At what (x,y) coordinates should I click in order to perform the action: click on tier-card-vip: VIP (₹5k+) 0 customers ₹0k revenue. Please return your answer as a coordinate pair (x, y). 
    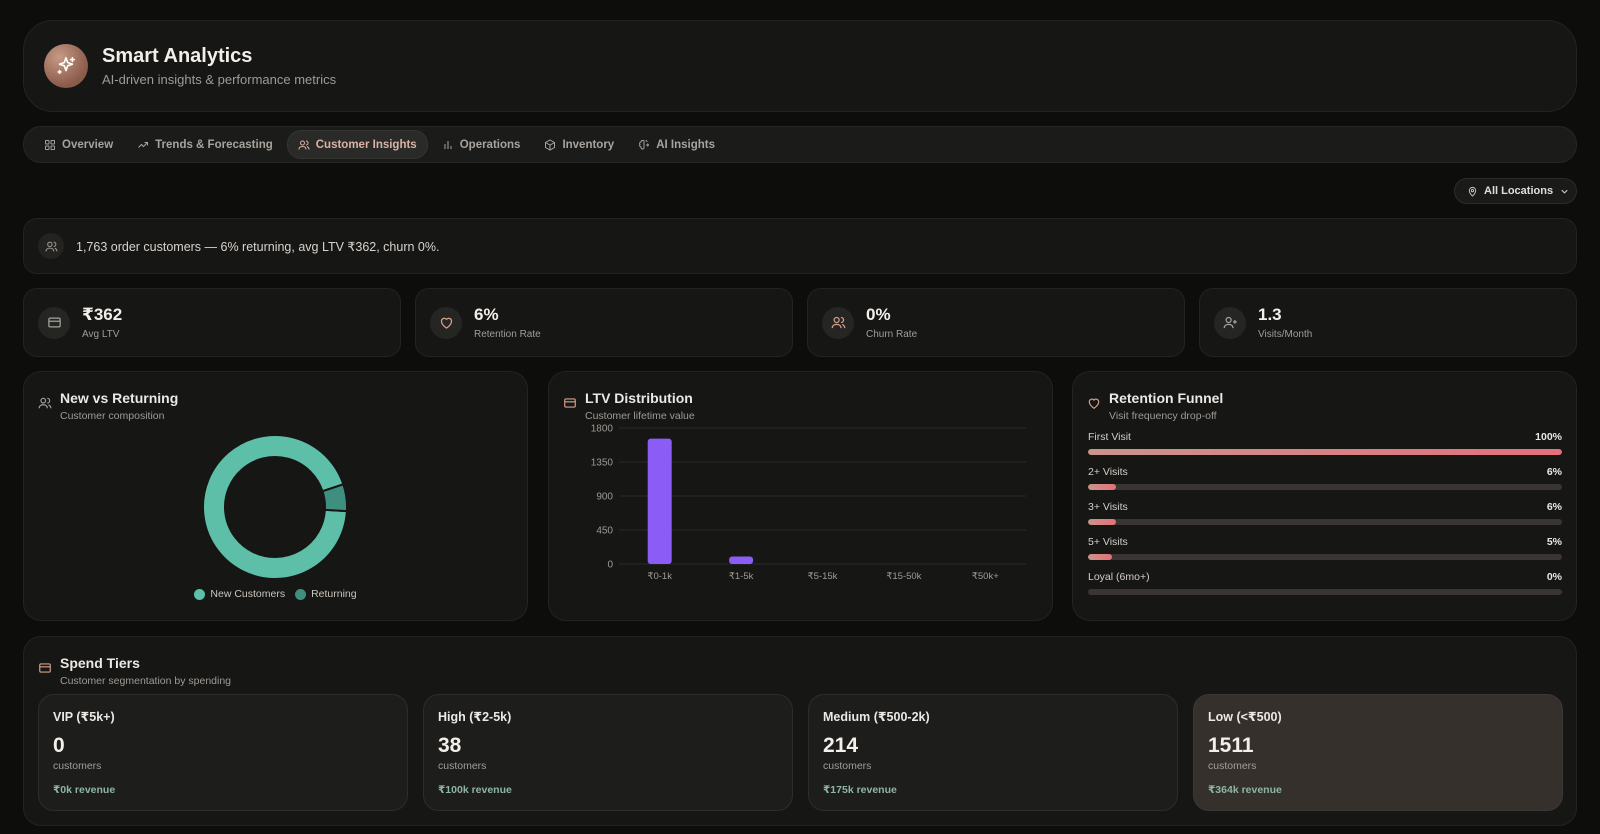
    Looking at the image, I should click on (223, 752).